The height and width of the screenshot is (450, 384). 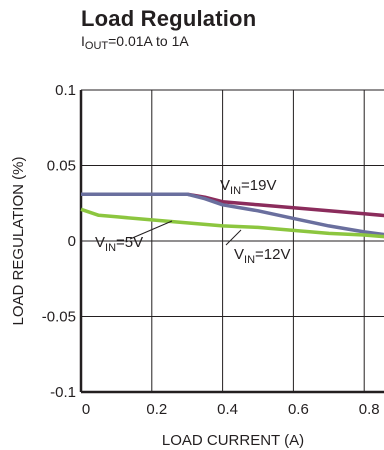 What do you see at coordinates (169, 18) in the screenshot?
I see `chart-title: Load Regulation` at bounding box center [169, 18].